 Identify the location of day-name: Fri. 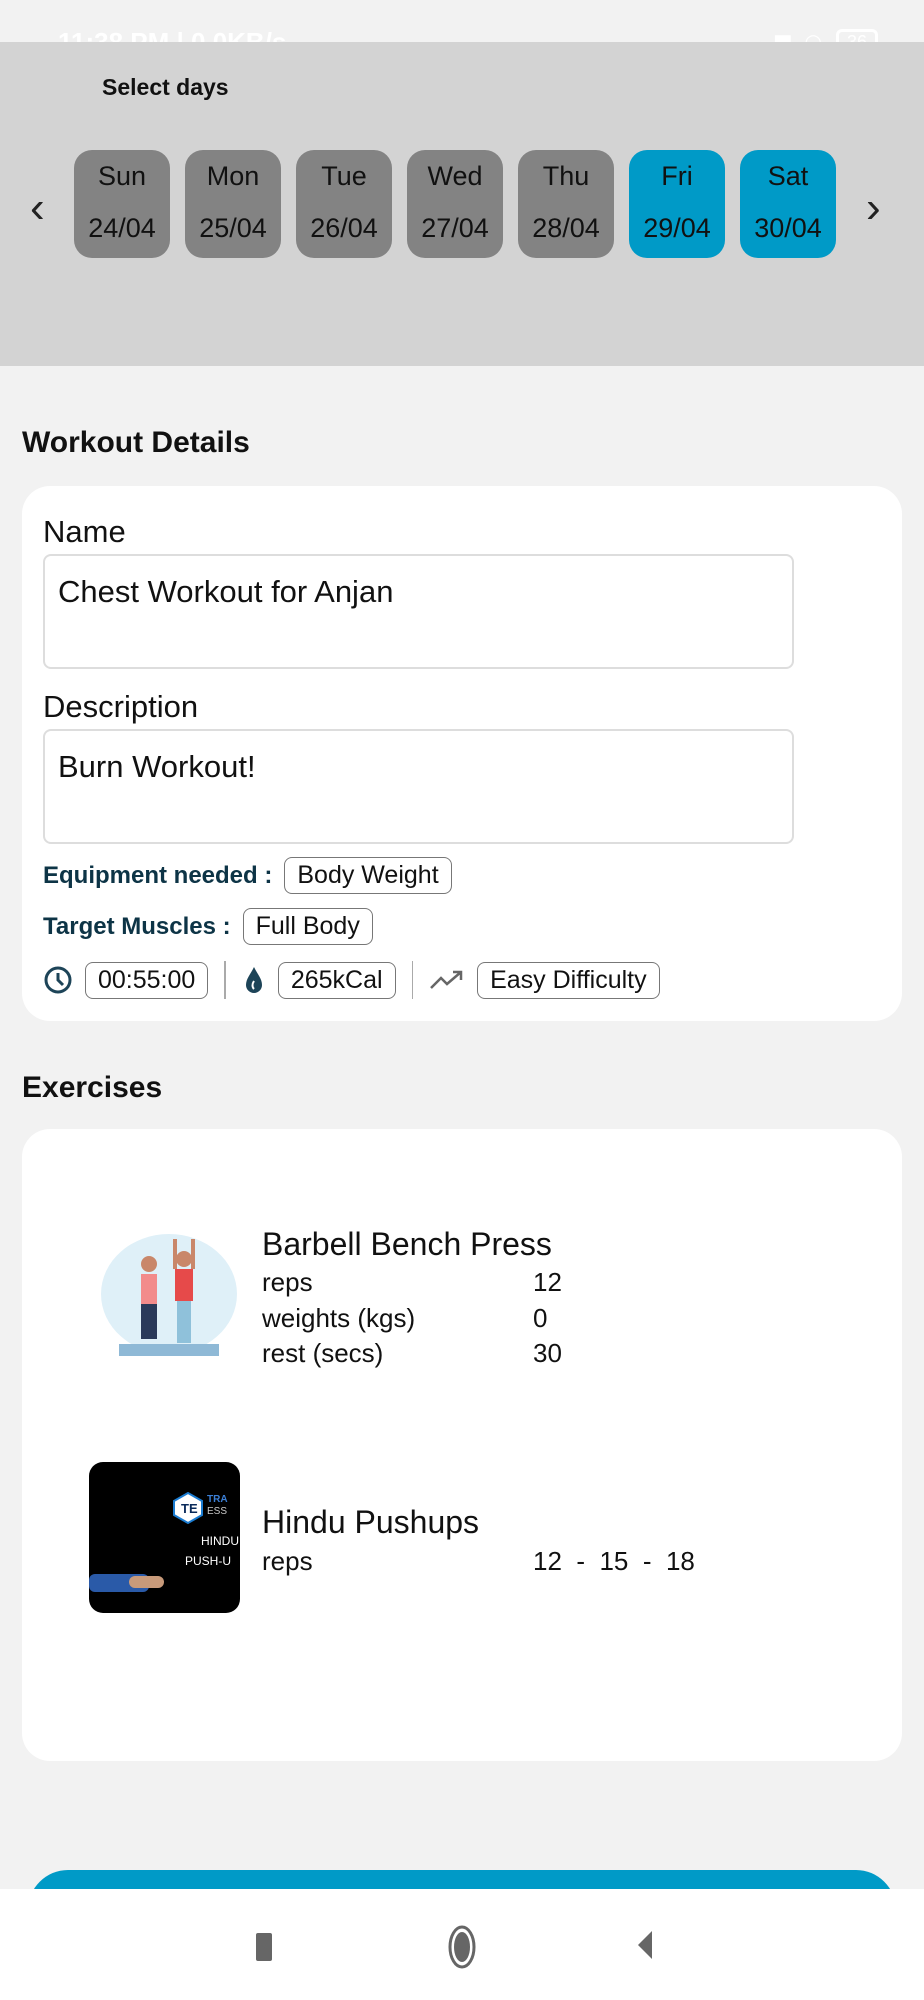
(677, 176).